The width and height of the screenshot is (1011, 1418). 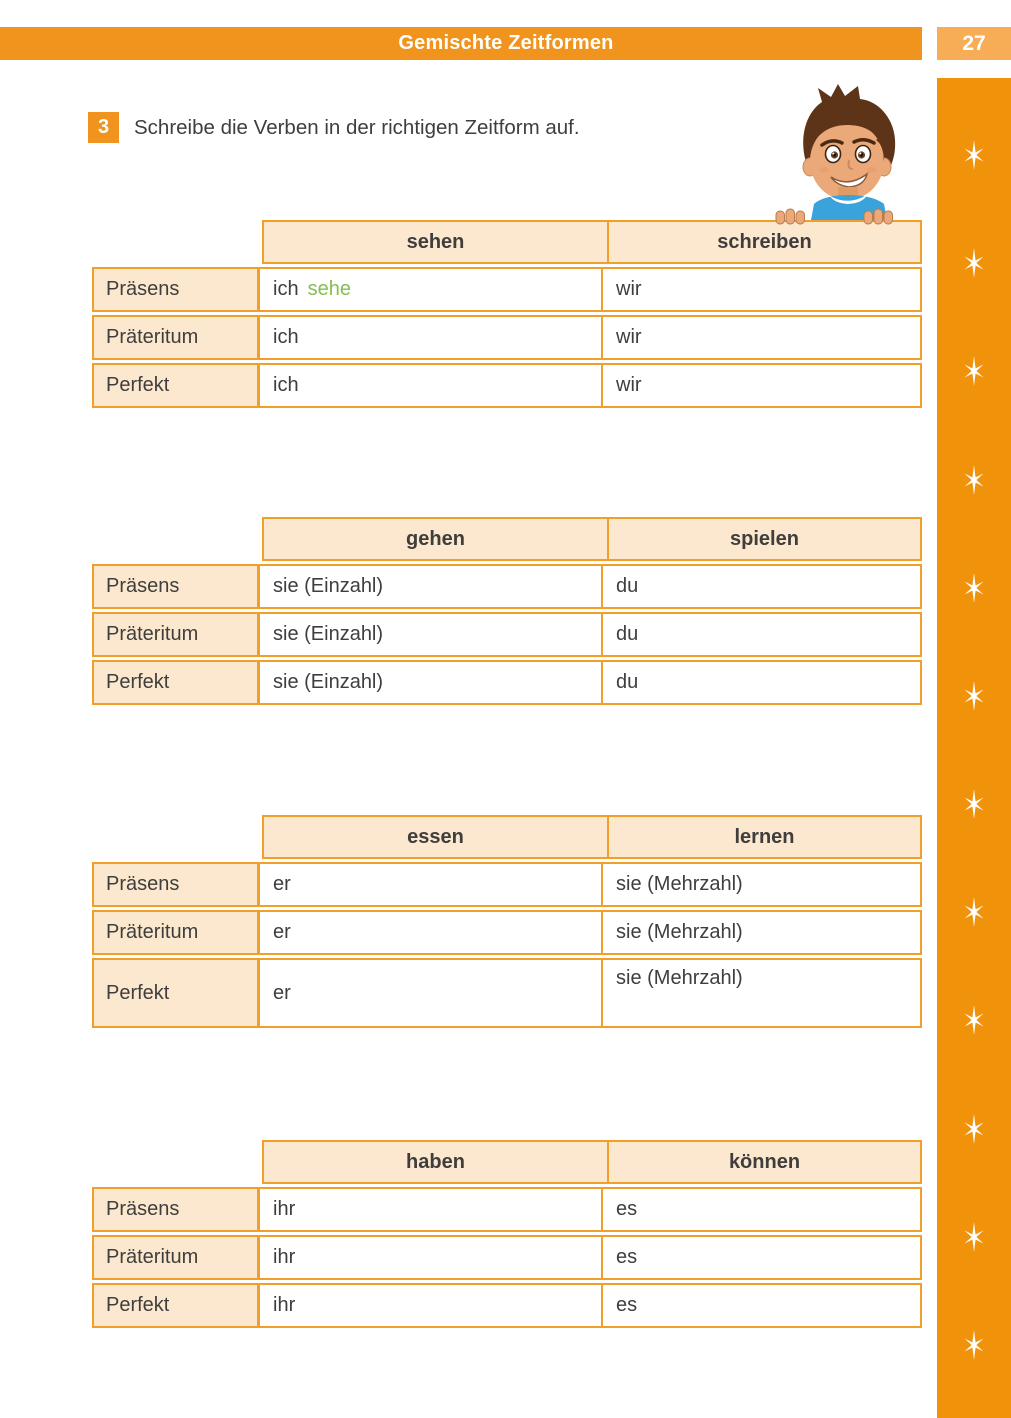 I want to click on verb-header: lernen, so click(x=763, y=837).